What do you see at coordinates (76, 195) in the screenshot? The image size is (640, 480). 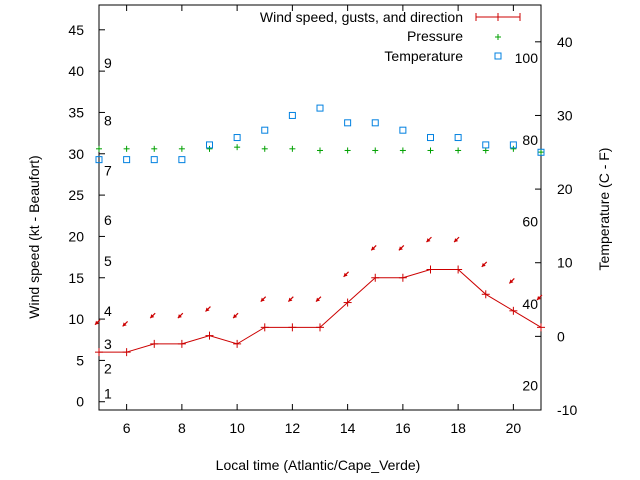 I see `y-tick-label: 25` at bounding box center [76, 195].